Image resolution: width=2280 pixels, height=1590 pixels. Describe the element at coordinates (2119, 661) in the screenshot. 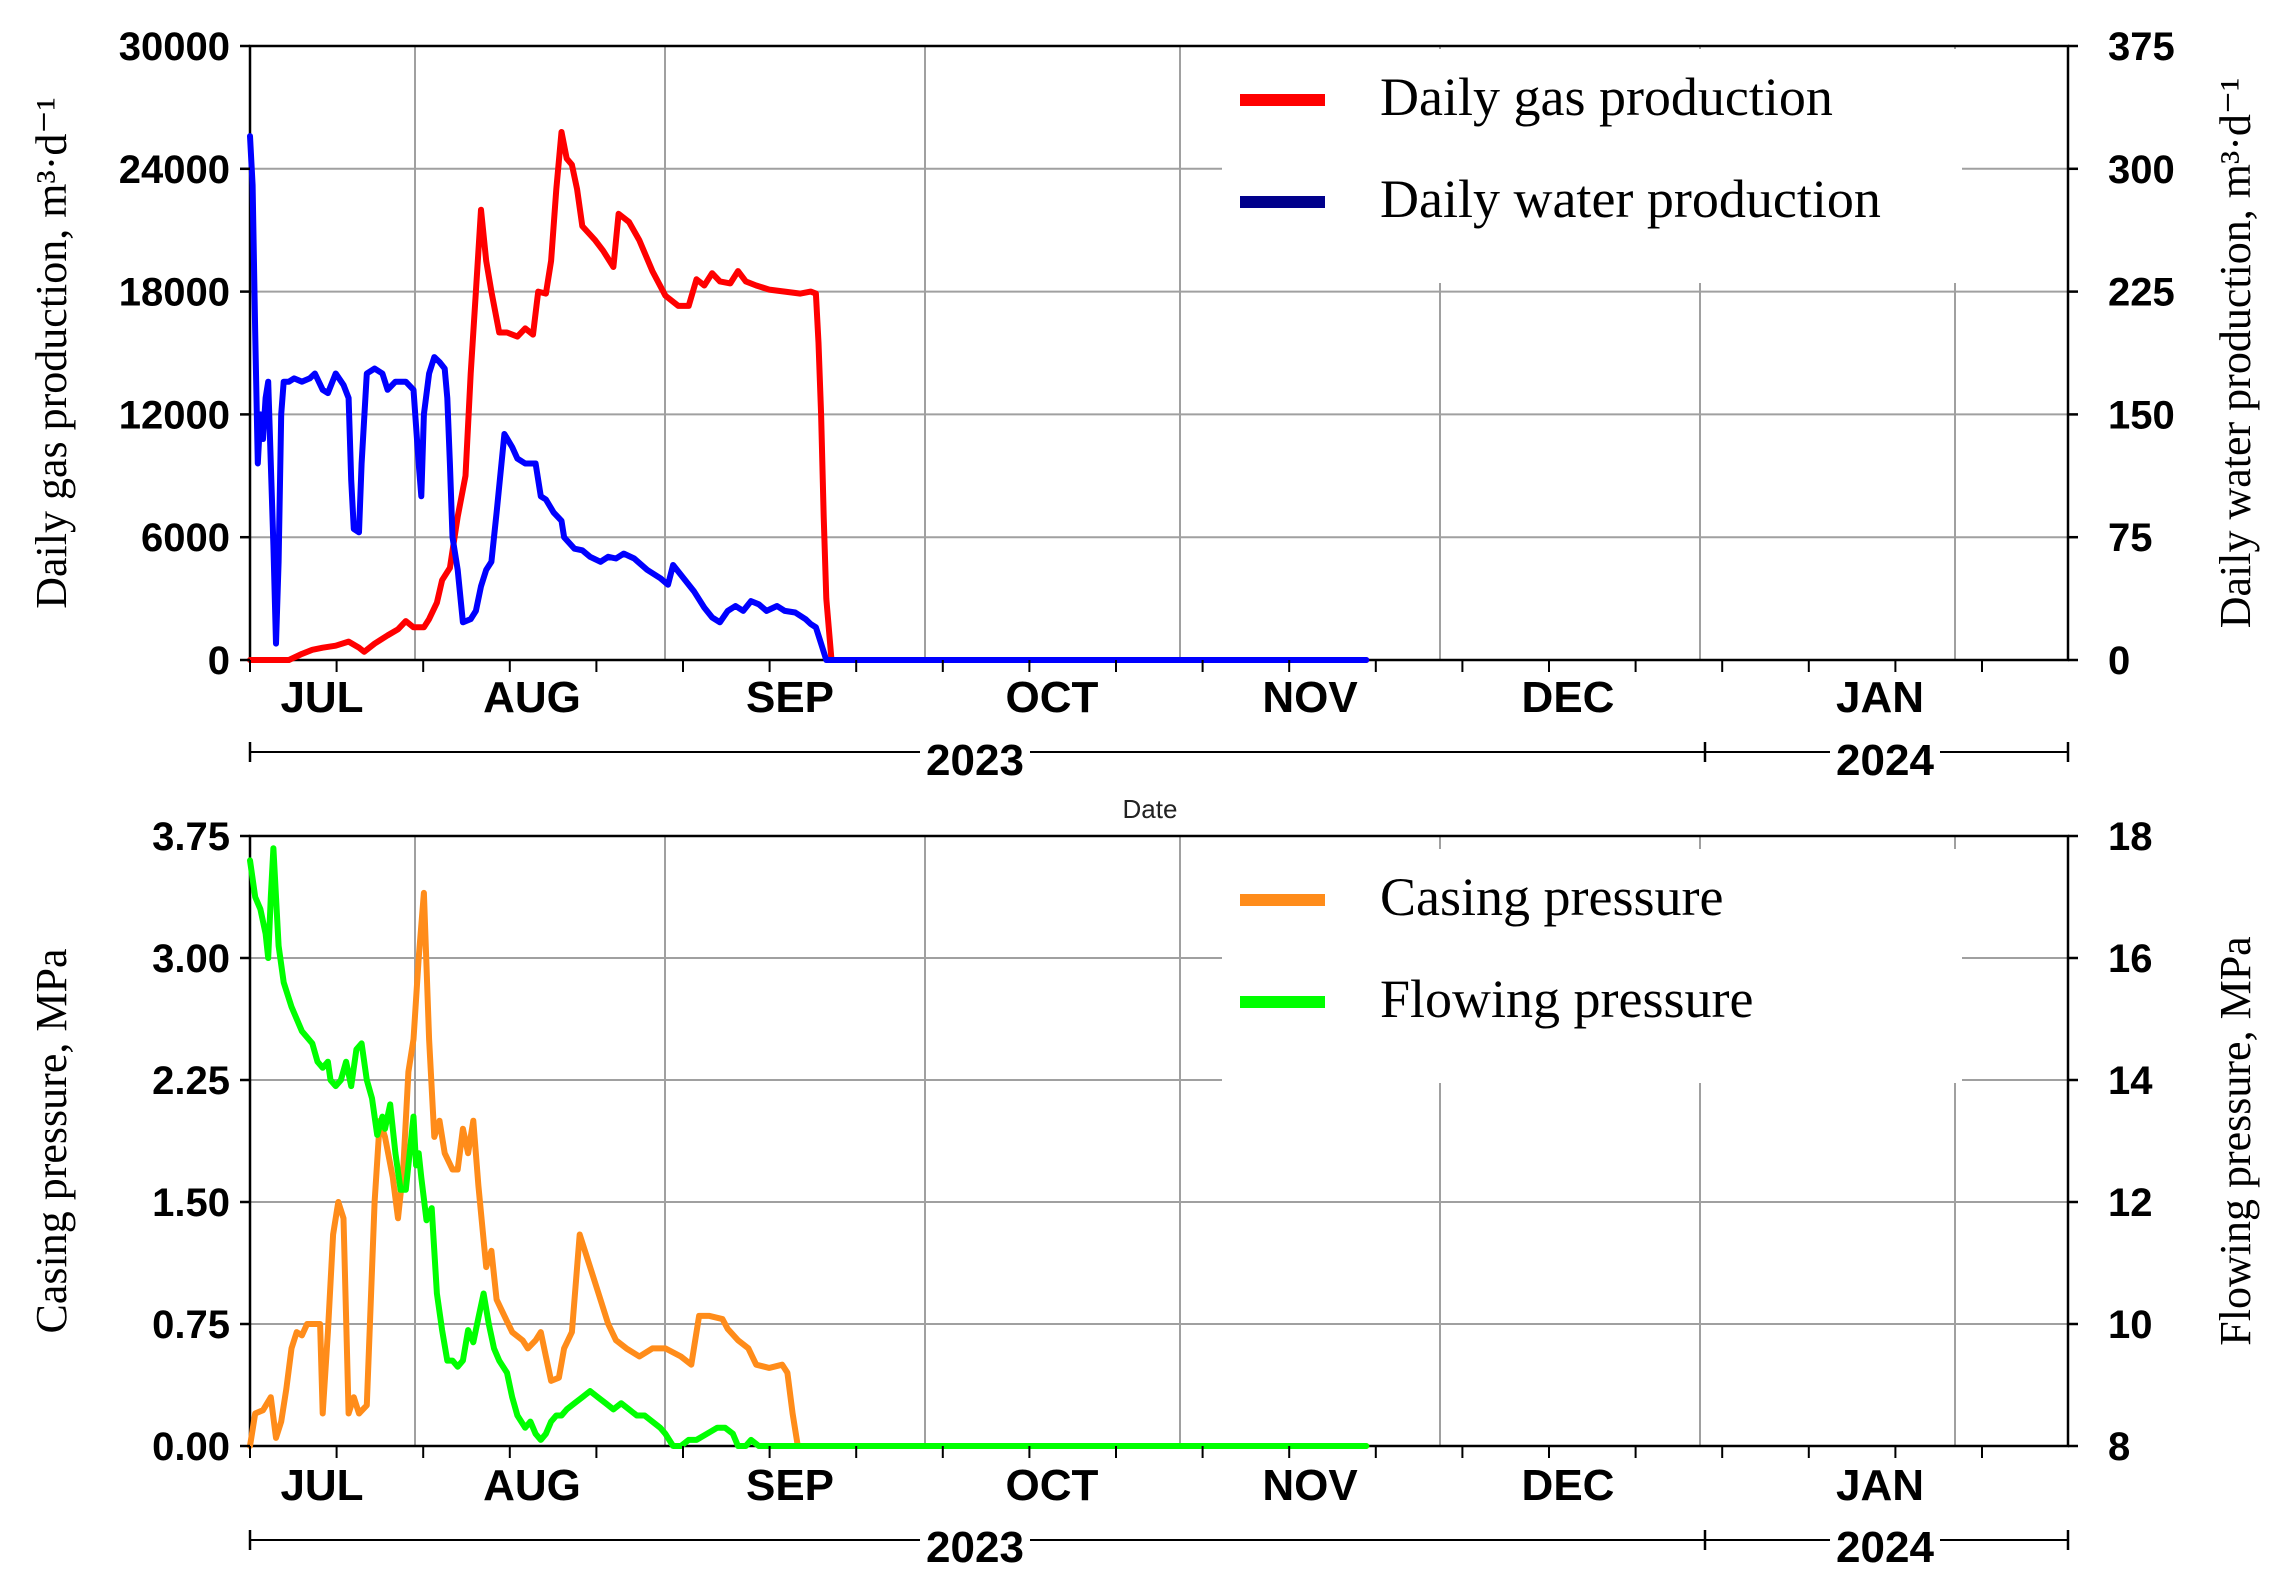

I see `y2-tick-label: 0` at that location.